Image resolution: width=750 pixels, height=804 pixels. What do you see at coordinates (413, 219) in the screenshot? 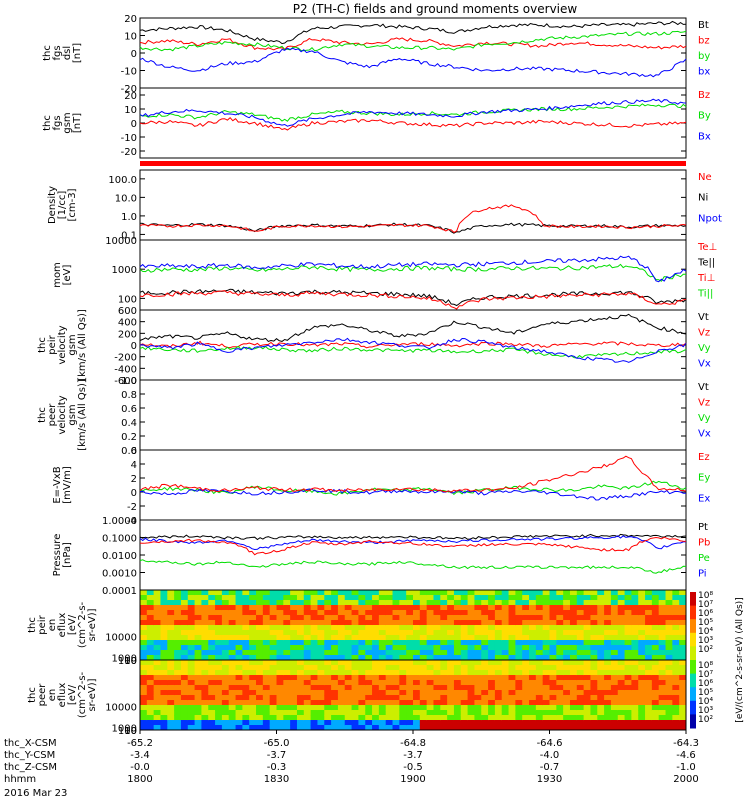
I see `series-line-Ne` at bounding box center [413, 219].